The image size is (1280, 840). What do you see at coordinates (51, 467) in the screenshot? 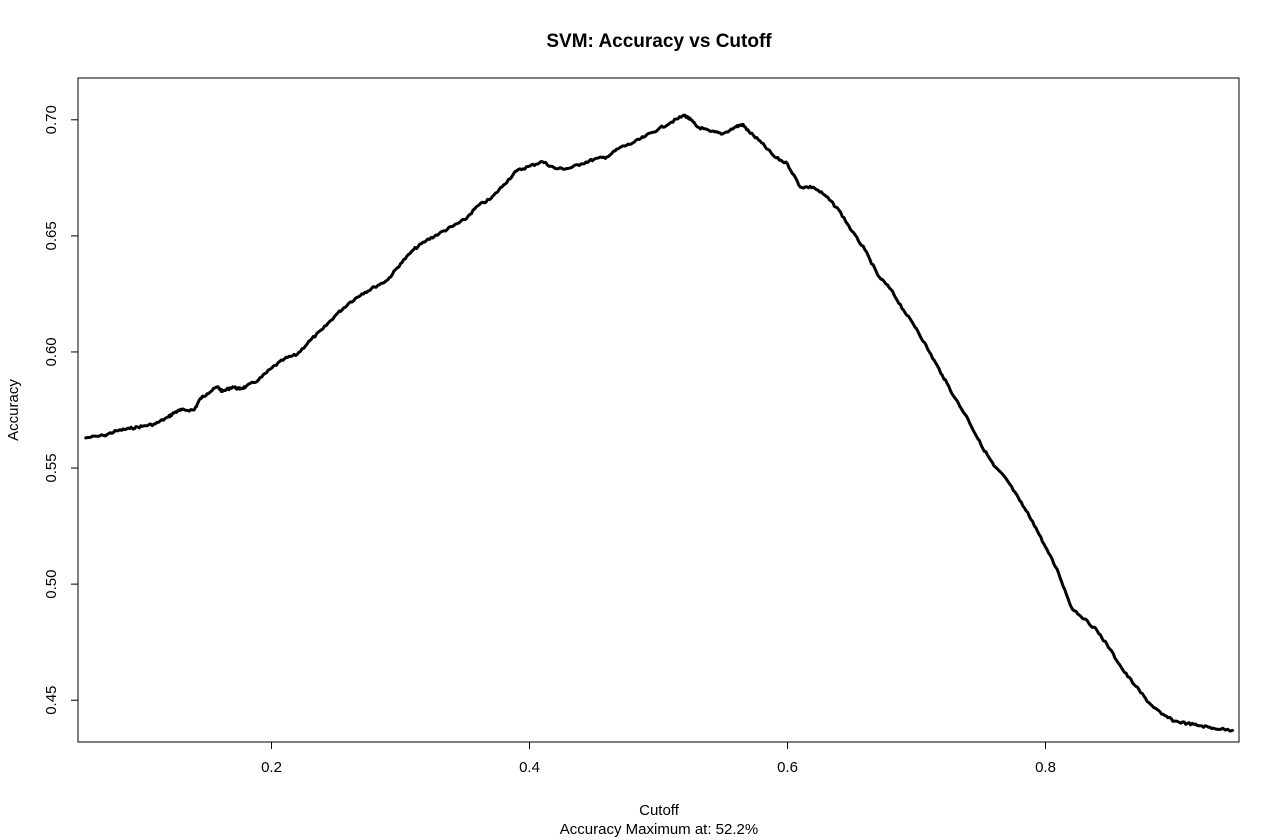
I see `y-tick-label: 0.55` at bounding box center [51, 467].